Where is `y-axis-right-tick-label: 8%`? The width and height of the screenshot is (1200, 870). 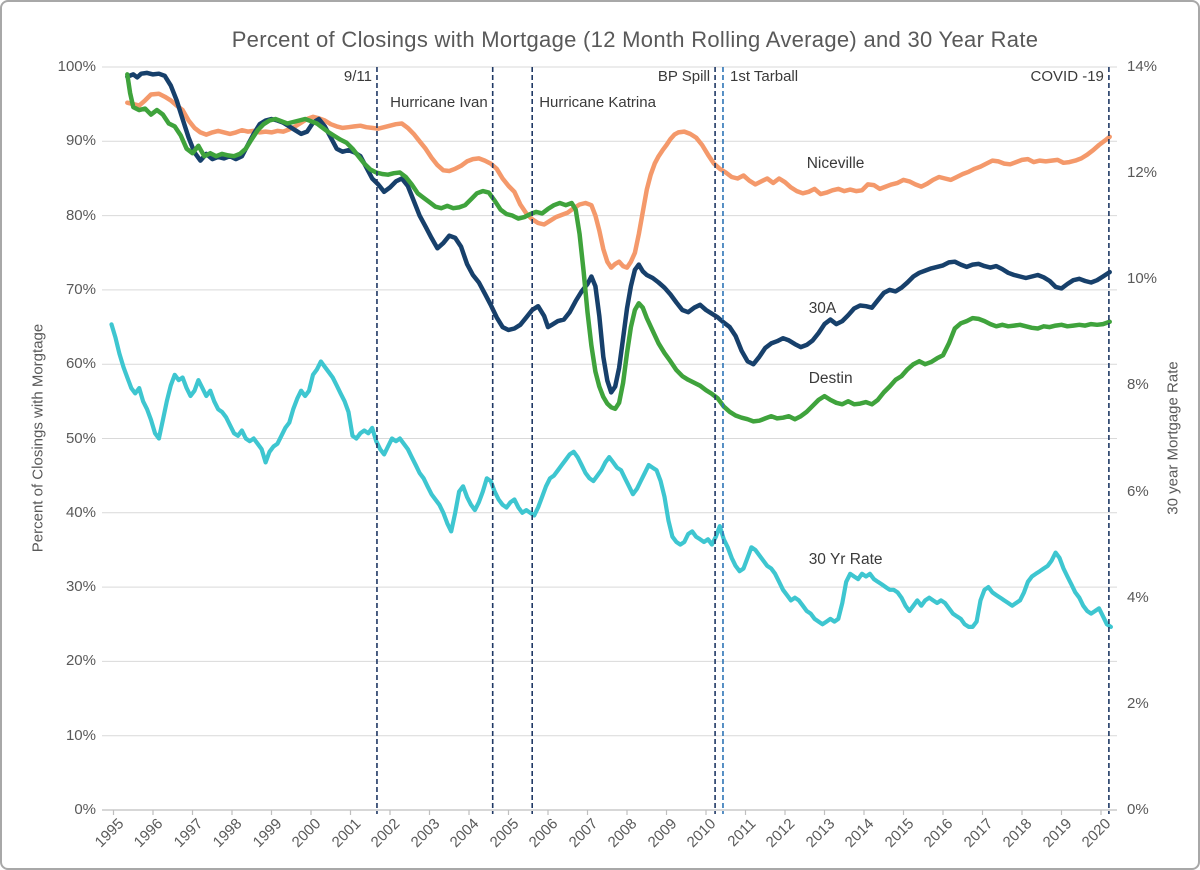 y-axis-right-tick-label: 8% is located at coordinates (1138, 385).